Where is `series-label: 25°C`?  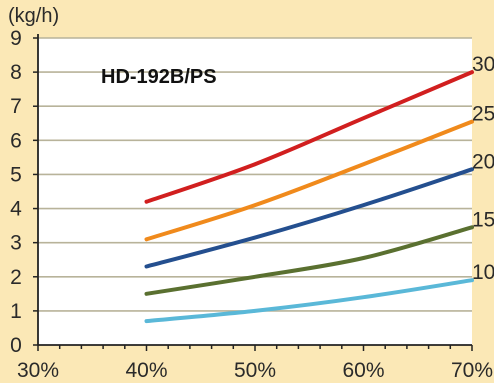 series-label: 25°C is located at coordinates (483, 114).